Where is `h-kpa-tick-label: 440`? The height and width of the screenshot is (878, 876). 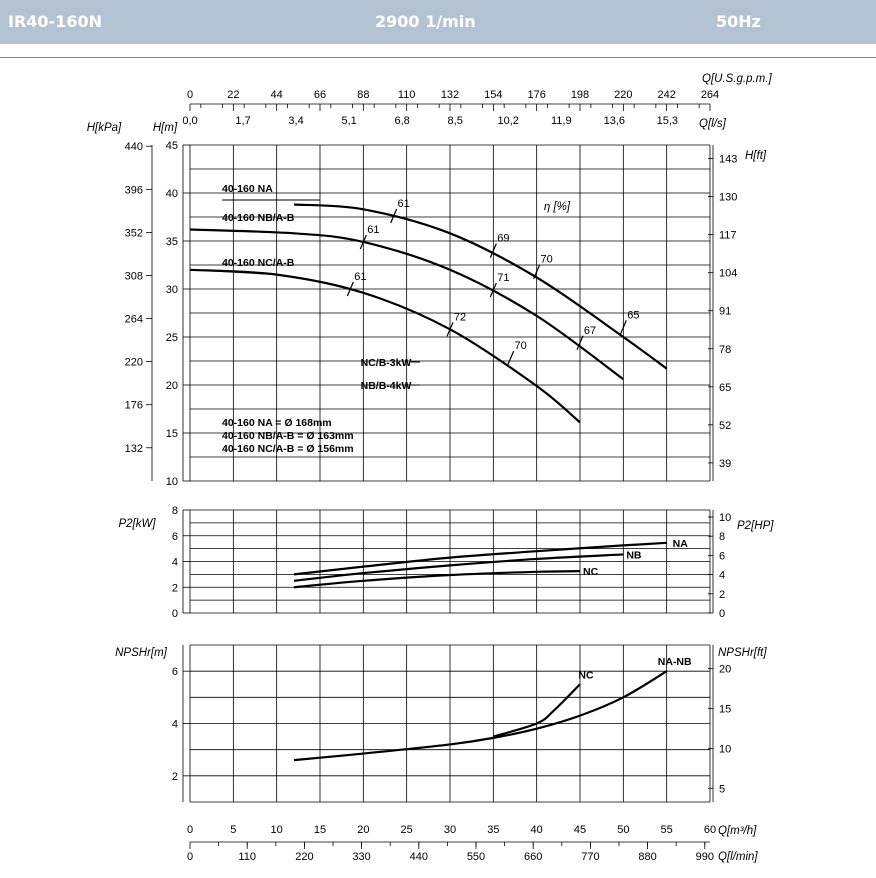 h-kpa-tick-label: 440 is located at coordinates (134, 147).